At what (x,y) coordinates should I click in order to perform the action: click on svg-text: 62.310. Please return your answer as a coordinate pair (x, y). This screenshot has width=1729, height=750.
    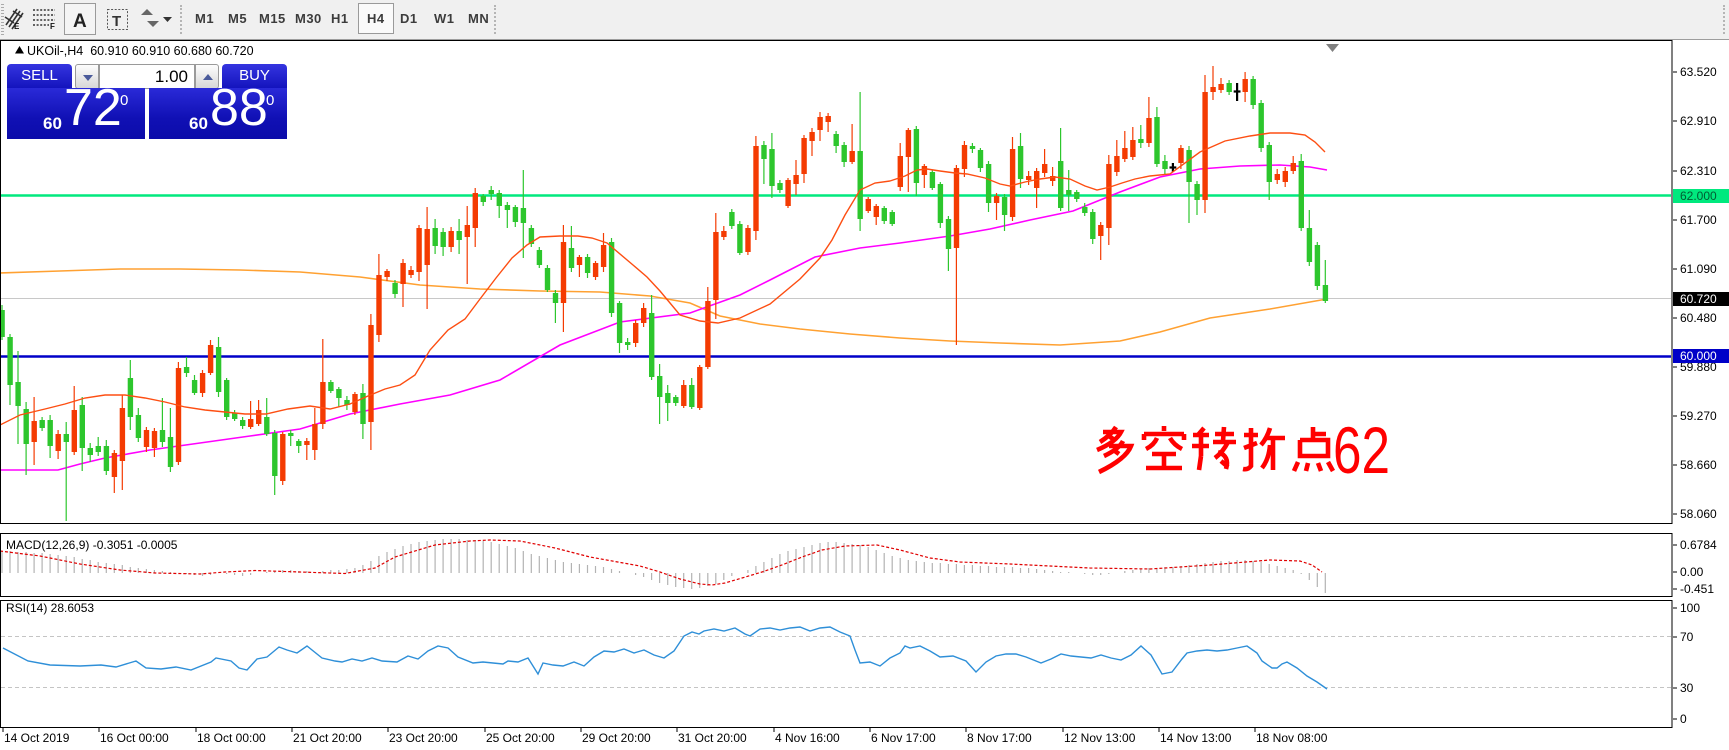
    Looking at the image, I should click on (1698, 171).